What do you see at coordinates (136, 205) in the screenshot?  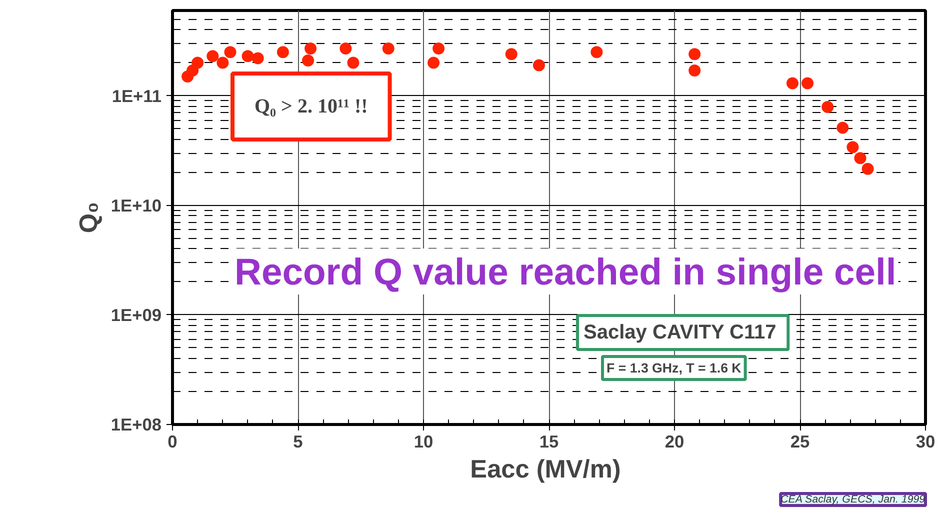 I see `y-tick-label: 1E+10` at bounding box center [136, 205].